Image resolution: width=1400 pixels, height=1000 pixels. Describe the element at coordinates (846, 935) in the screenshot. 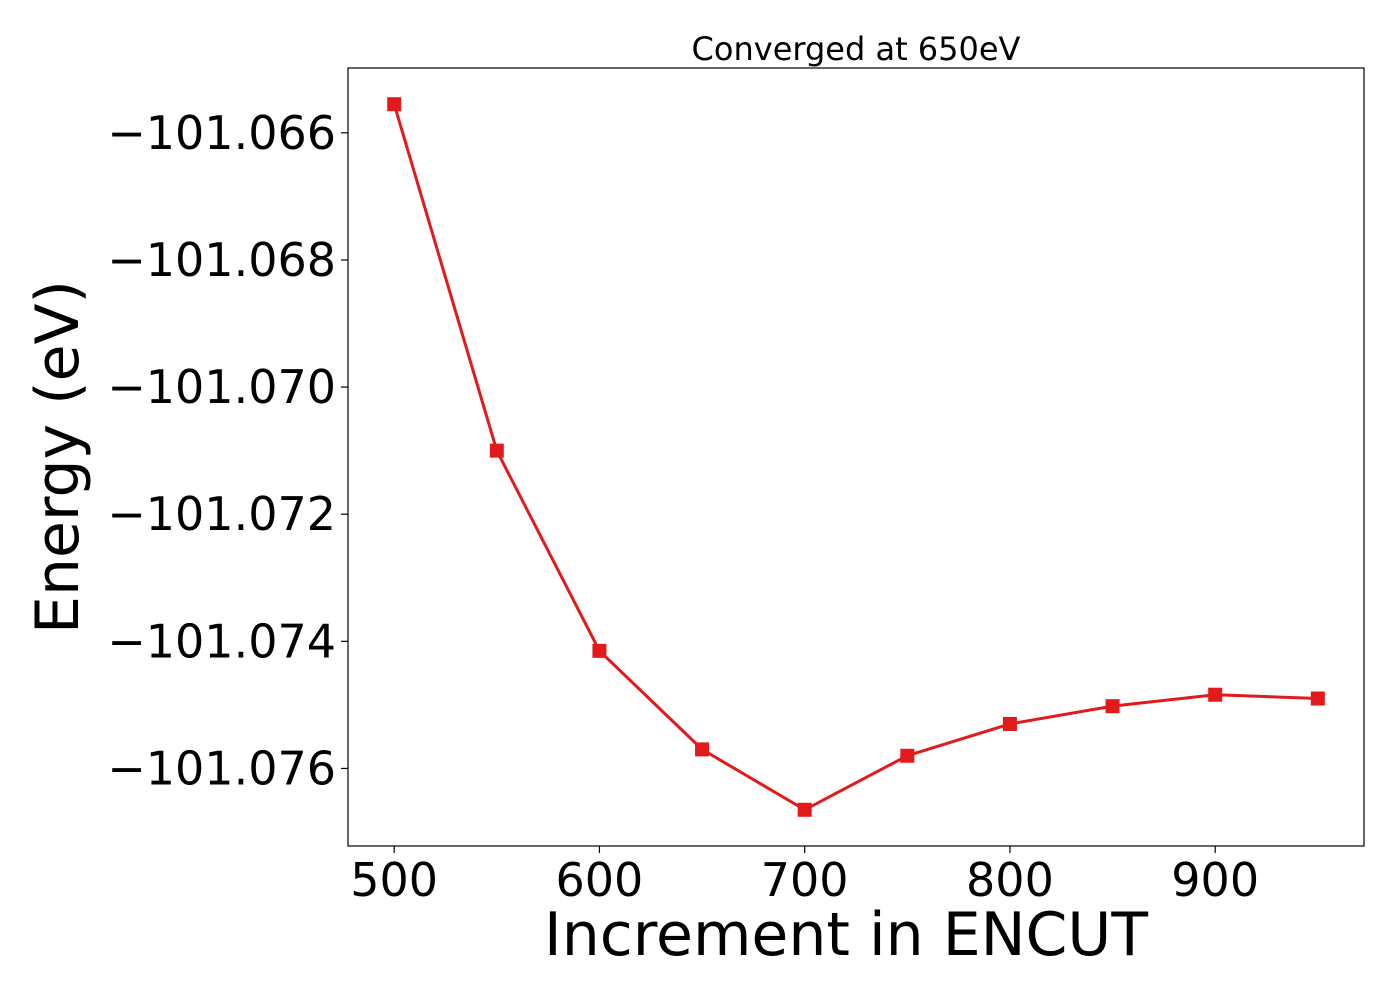

I see `x-axis-label: Increment in ENCUT` at that location.